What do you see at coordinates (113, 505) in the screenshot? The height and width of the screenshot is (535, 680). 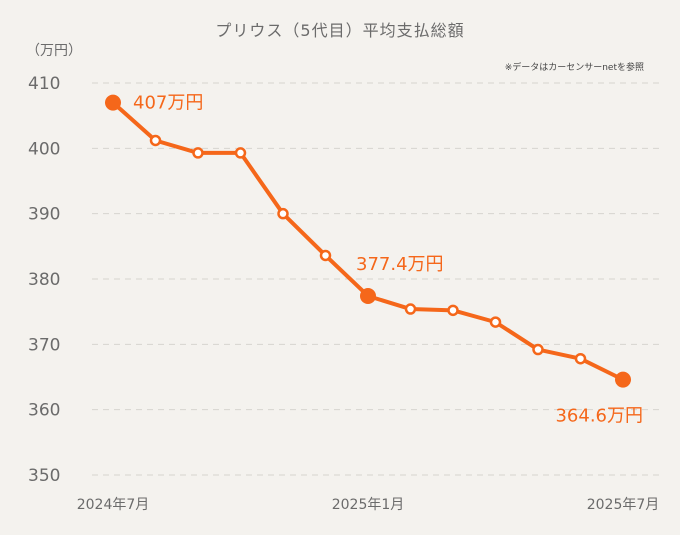 I see `x-tick-label: 2024年7月` at bounding box center [113, 505].